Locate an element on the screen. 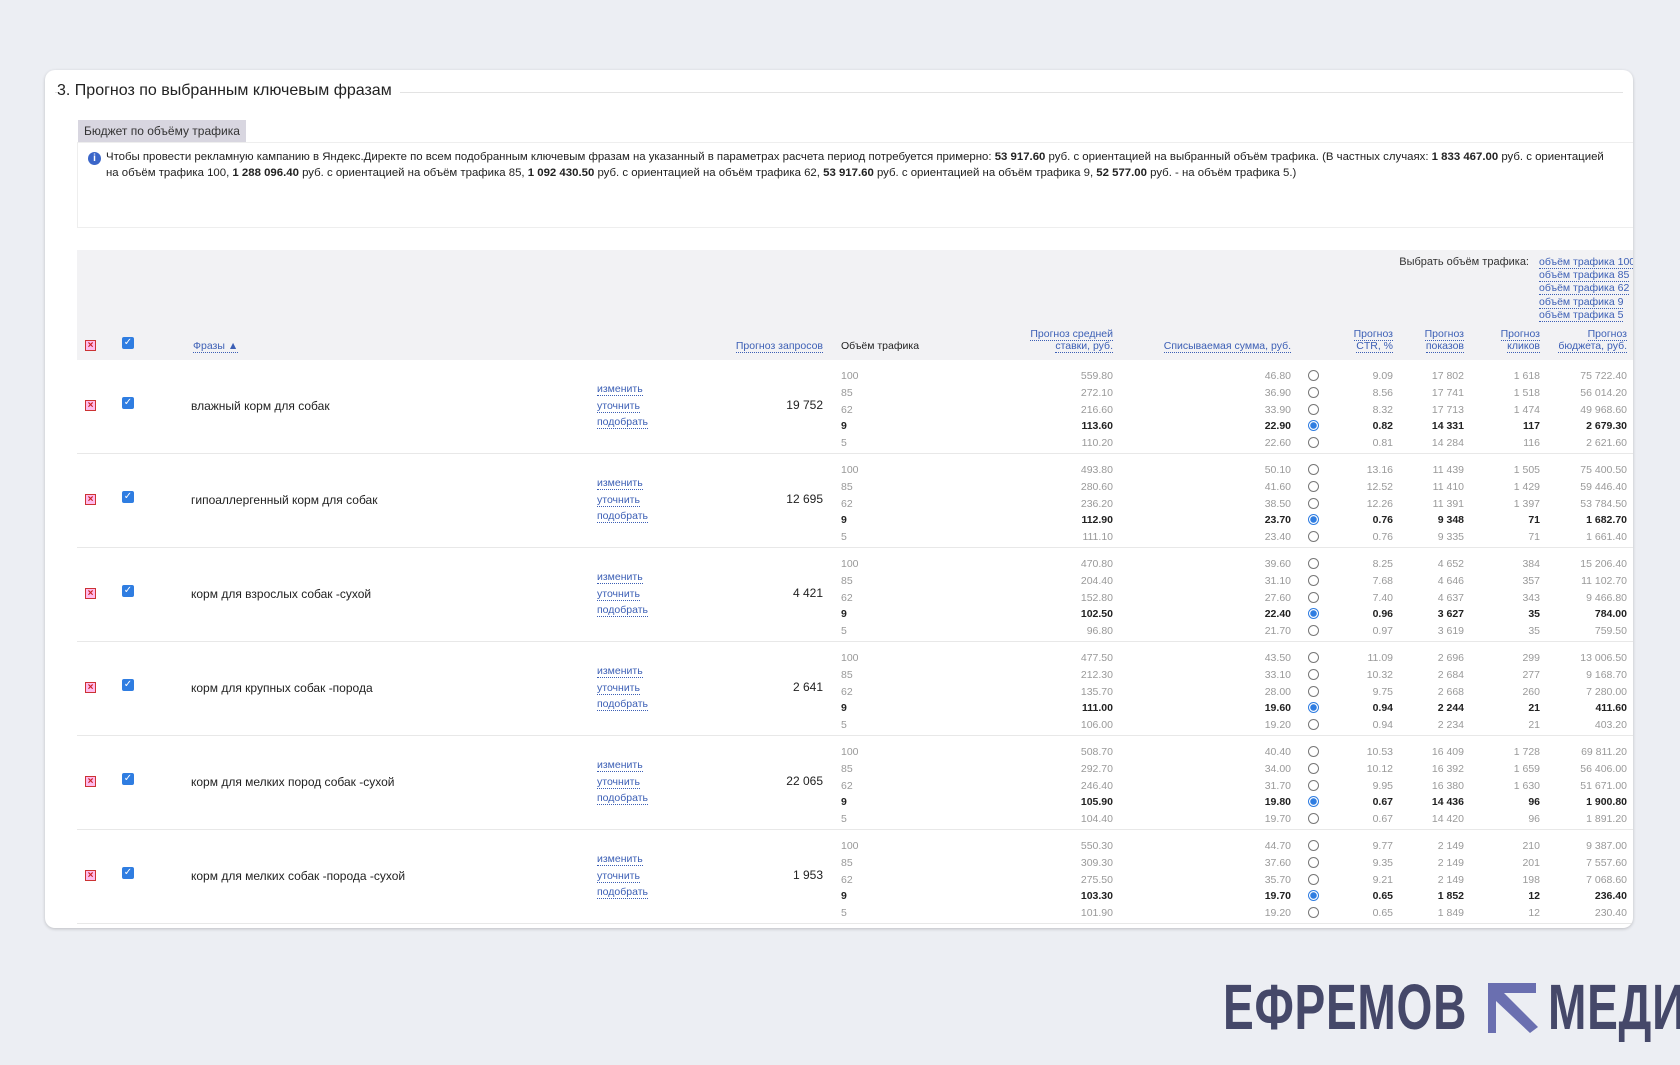  traffic-level-row: 9 102.50 22.40 0.96 3 627 35 784.00 is located at coordinates (855, 614).